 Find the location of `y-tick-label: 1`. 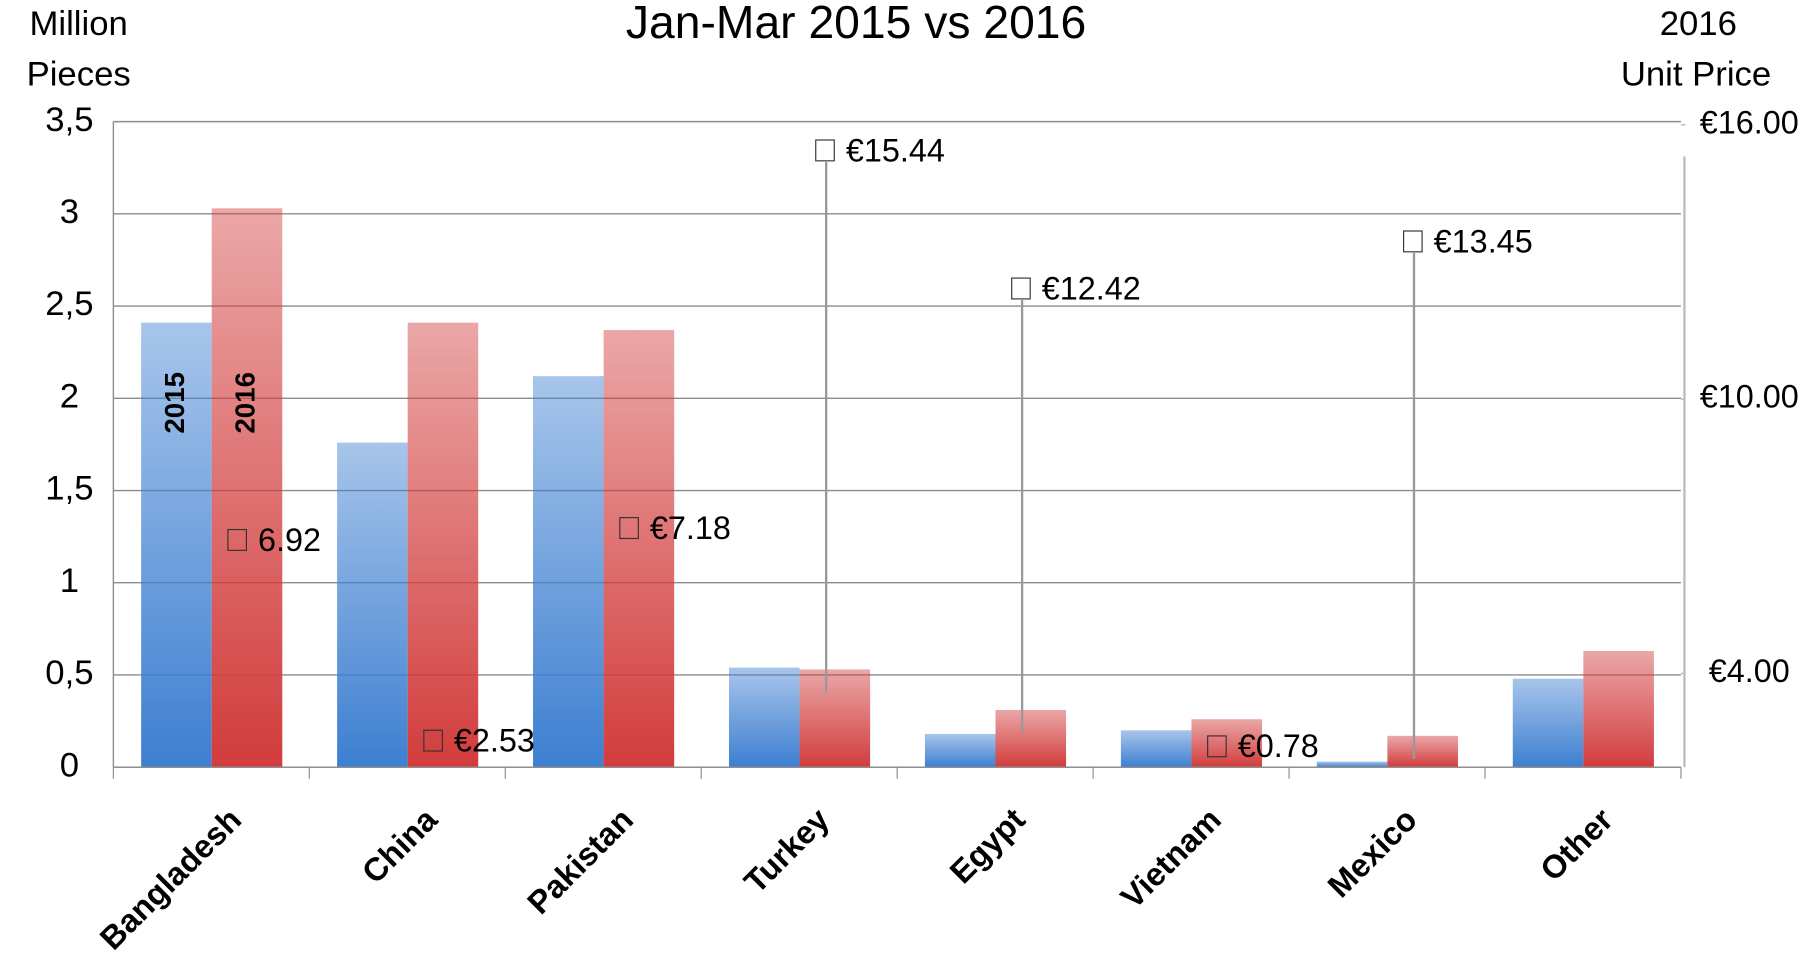

y-tick-label: 1 is located at coordinates (69, 581).